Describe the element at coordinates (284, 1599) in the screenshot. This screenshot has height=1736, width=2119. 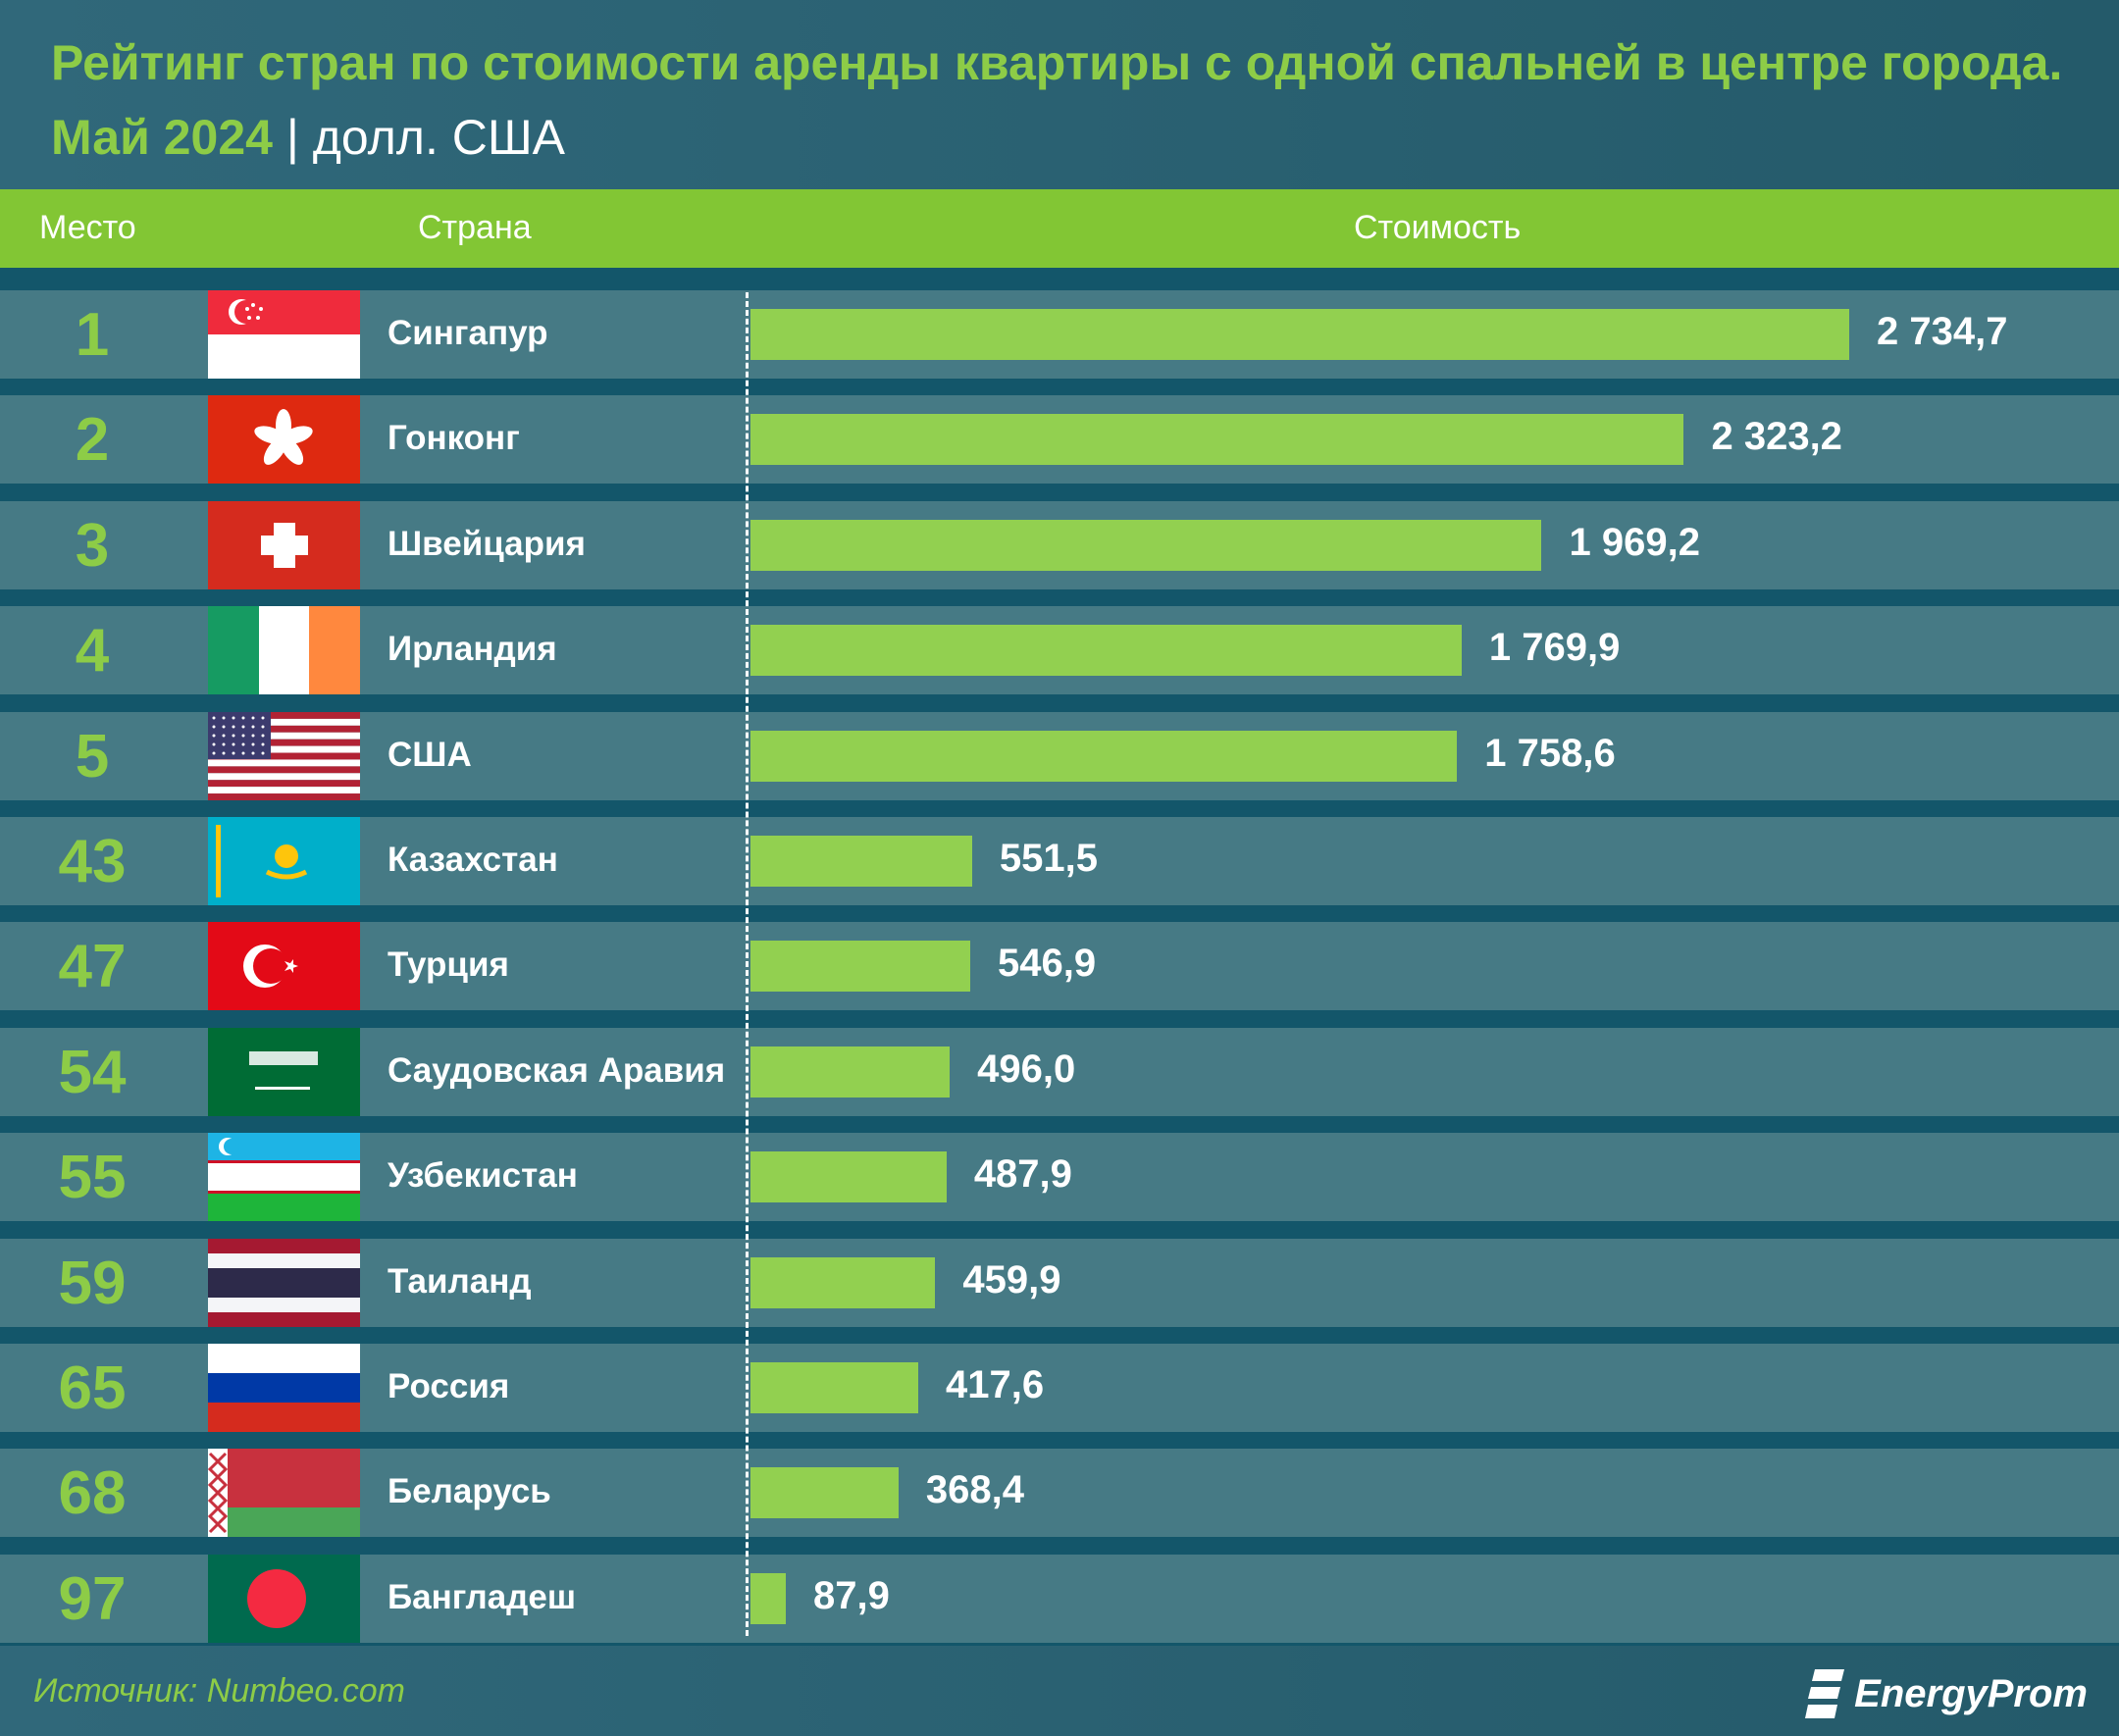
I see `flag-bangladesh-icon` at that location.